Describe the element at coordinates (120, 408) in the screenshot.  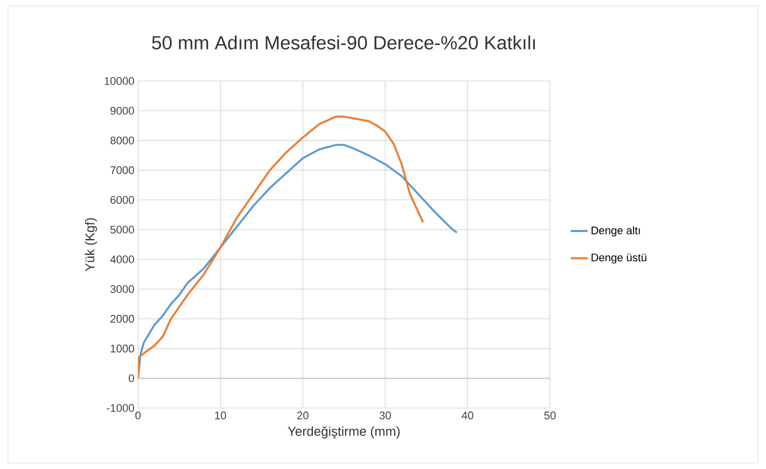
I see `y-tick-label: -1000` at that location.